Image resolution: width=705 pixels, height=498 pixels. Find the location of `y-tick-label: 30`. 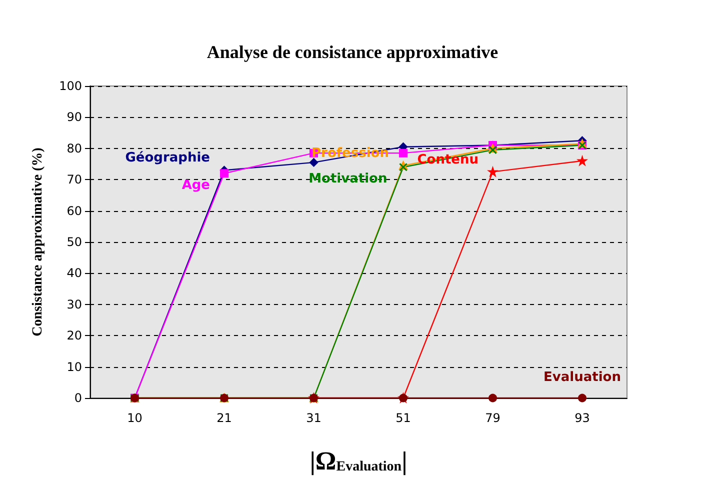

y-tick-label: 30 is located at coordinates (74, 304).